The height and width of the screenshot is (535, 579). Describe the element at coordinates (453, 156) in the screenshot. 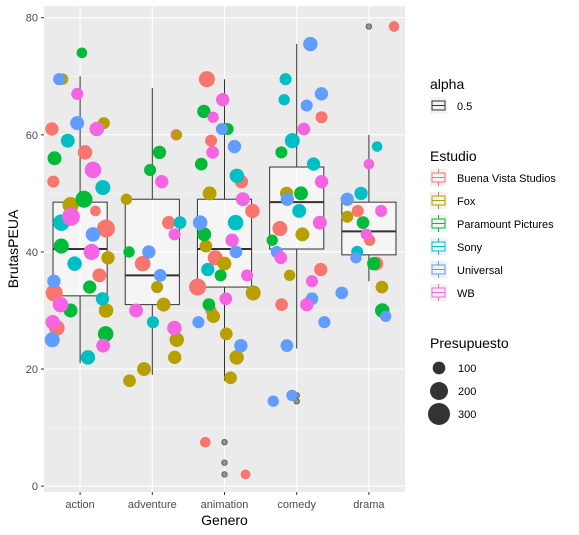

I see `legend-color-title: Estudio` at that location.